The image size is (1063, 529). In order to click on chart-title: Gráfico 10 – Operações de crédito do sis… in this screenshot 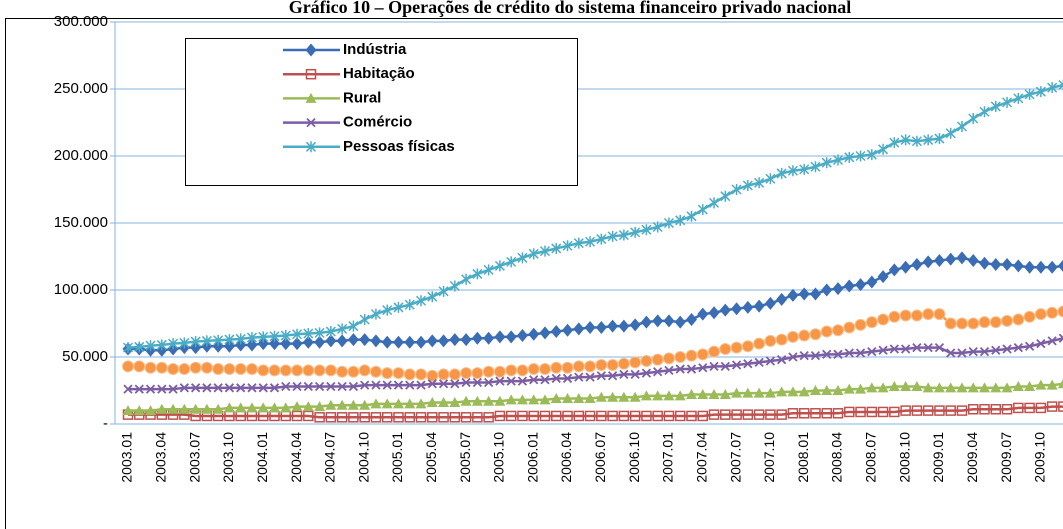, I will do `click(570, 8)`.